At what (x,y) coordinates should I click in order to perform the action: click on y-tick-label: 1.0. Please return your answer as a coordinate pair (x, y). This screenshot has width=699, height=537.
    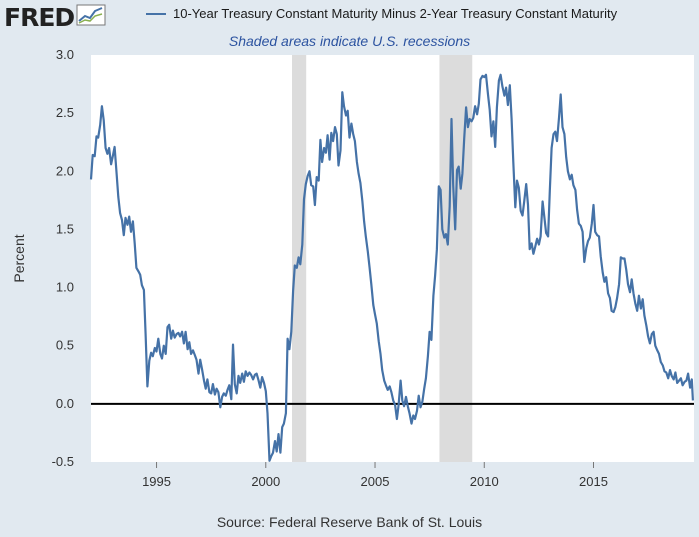
    Looking at the image, I should click on (65, 287).